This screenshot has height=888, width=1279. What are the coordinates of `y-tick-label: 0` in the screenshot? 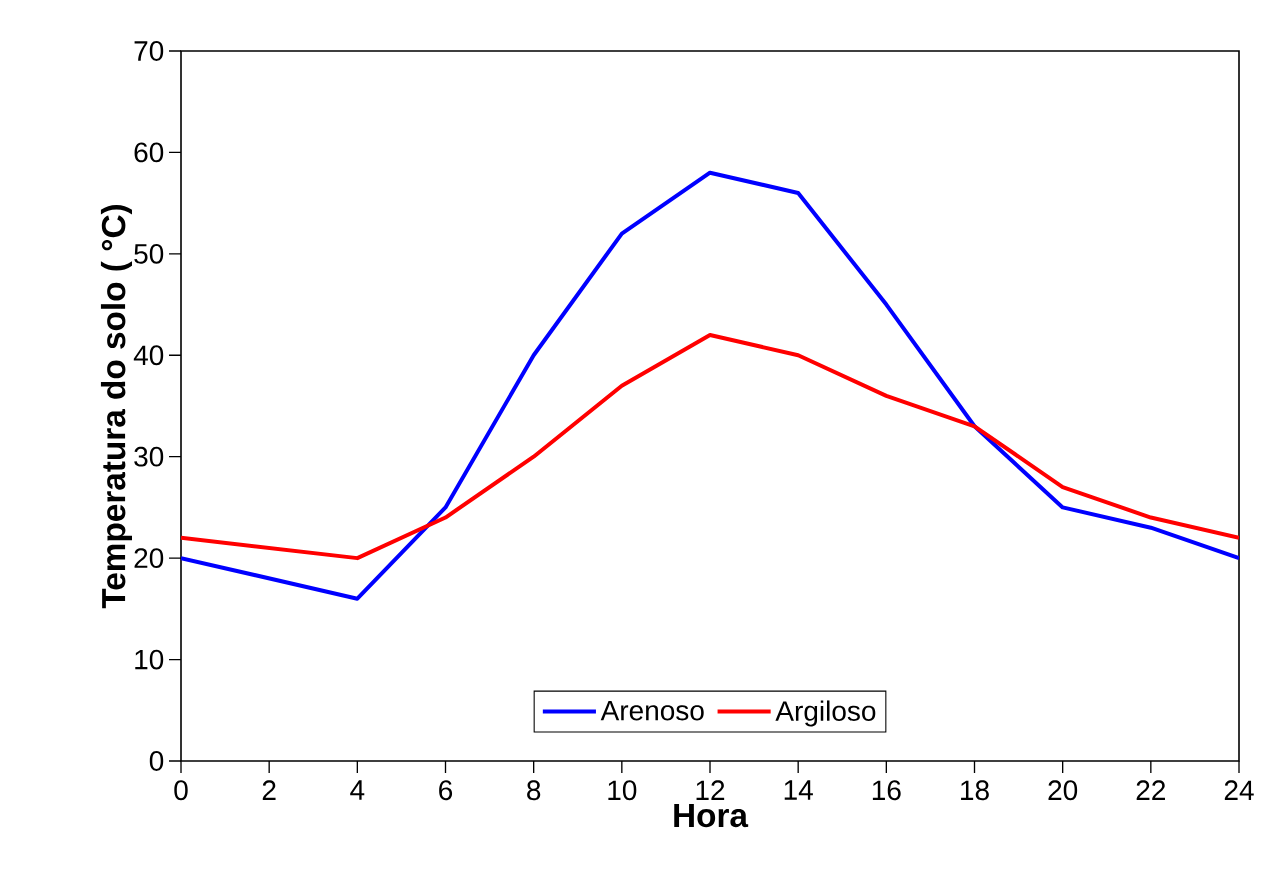 It's located at (156, 761).